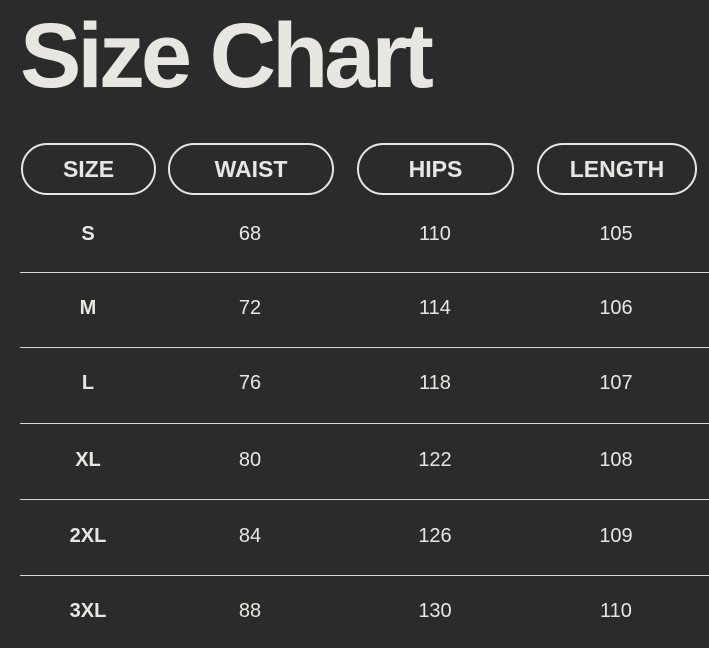 This screenshot has height=648, width=709. Describe the element at coordinates (354, 383) in the screenshot. I see `table-row: L 76 118 107` at that location.